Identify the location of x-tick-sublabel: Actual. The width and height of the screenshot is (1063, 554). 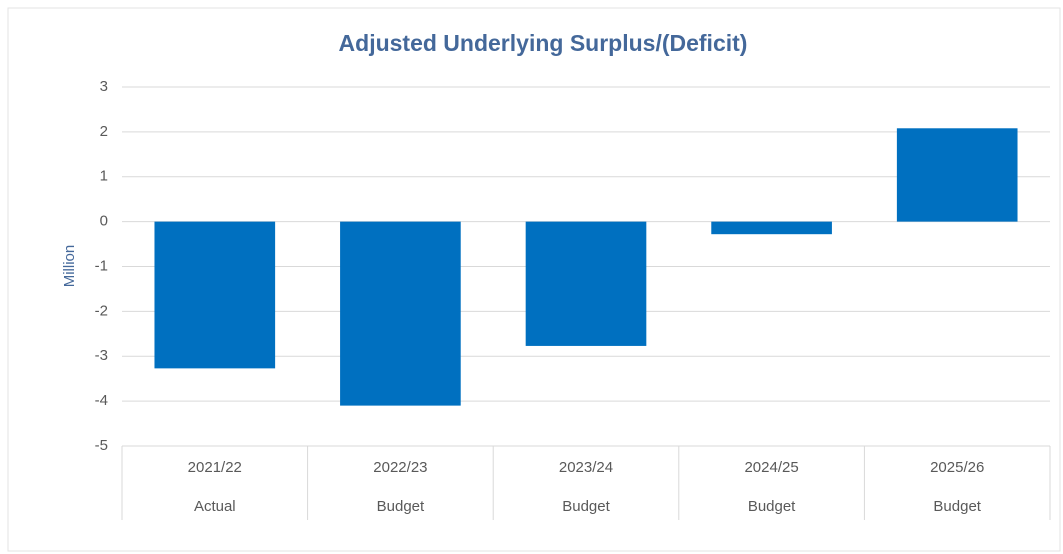
(215, 506).